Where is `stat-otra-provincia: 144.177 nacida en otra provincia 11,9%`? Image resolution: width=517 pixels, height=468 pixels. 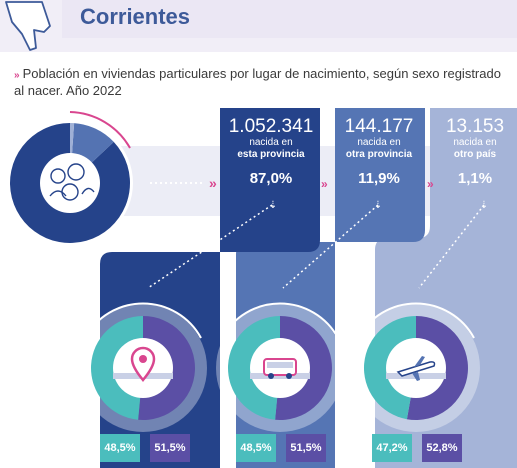 stat-otra-provincia: 144.177 nacida en otra provincia 11,9% is located at coordinates (379, 151).